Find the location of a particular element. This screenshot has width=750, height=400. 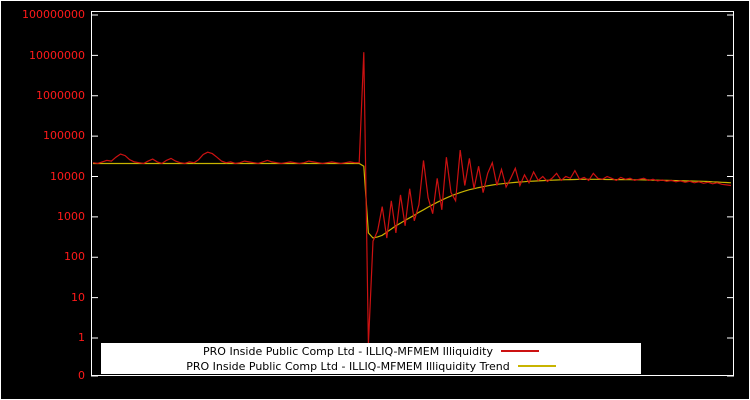

y-tick-label: 1 is located at coordinates (81, 337).